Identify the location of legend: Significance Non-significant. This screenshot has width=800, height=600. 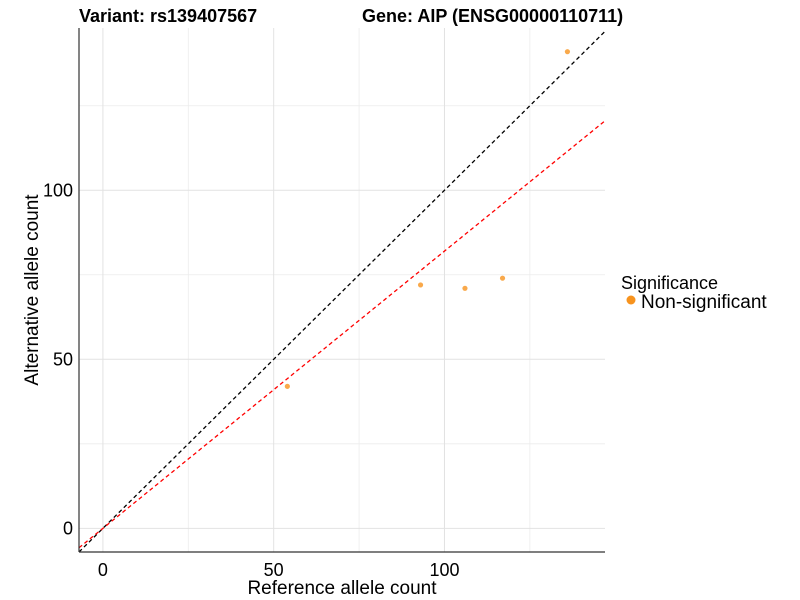
(694, 293).